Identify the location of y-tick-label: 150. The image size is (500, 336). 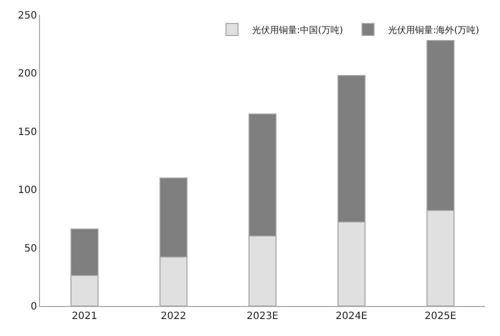
(27, 132).